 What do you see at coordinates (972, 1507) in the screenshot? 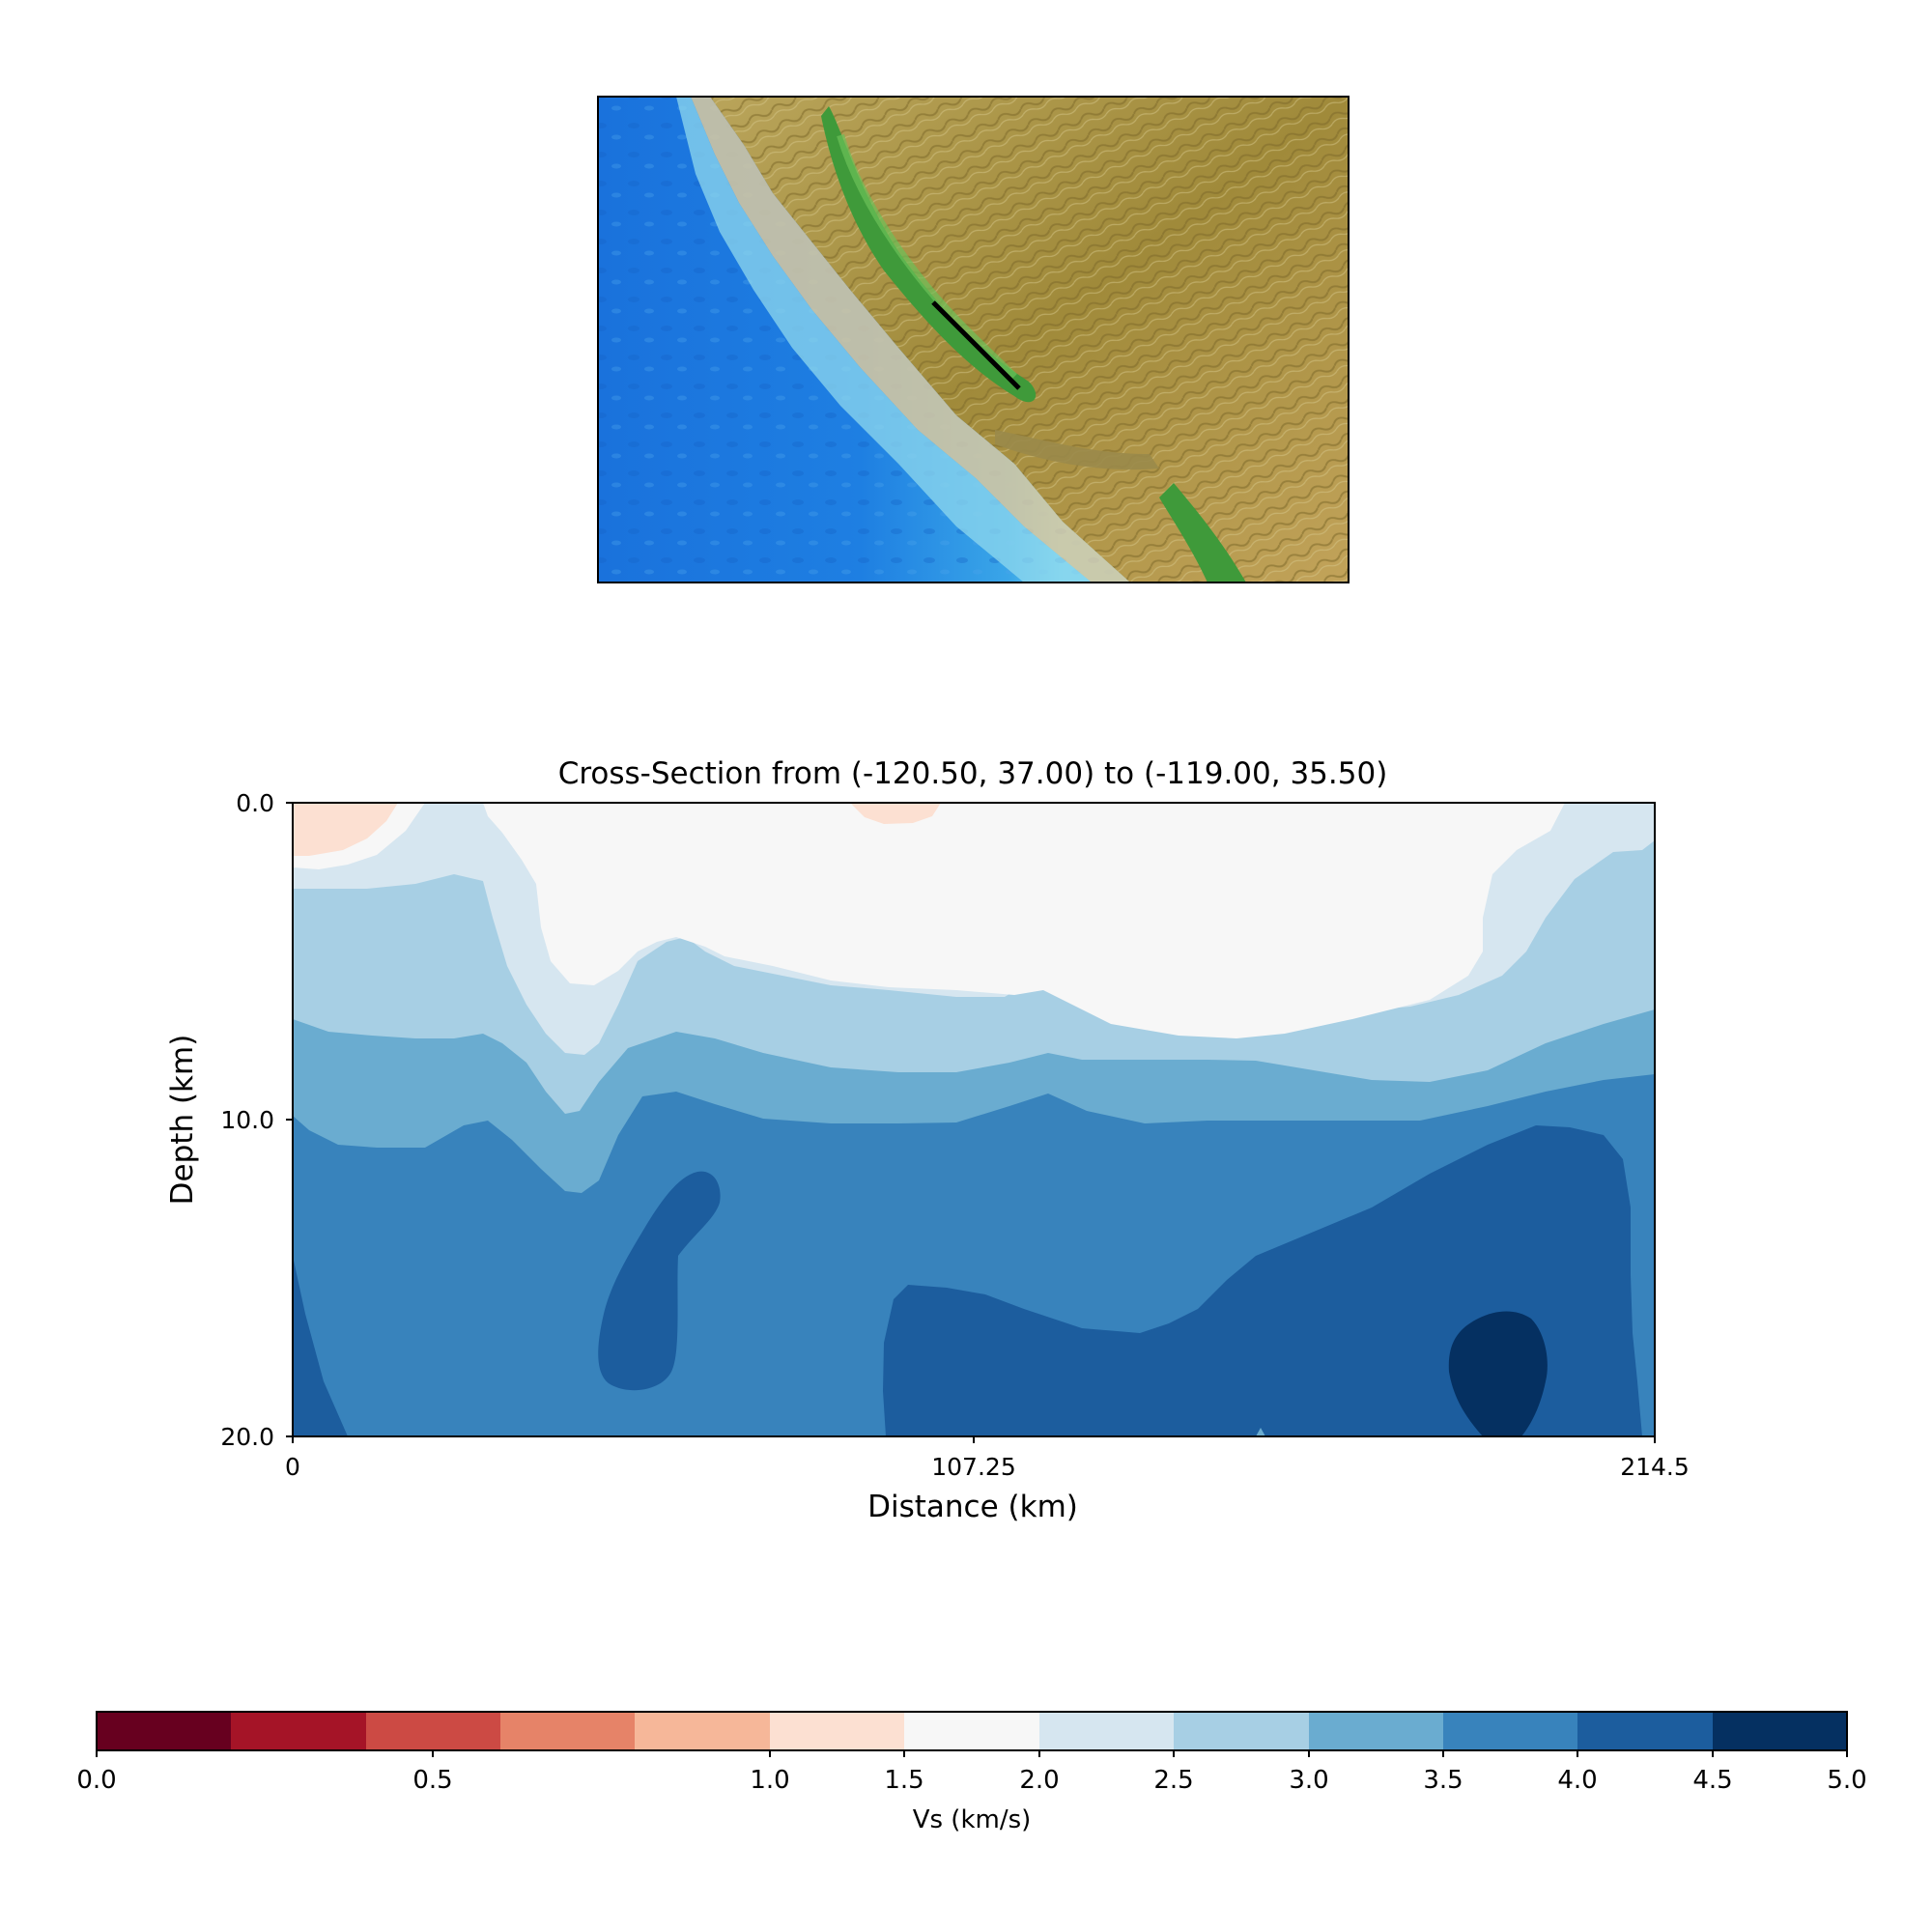
I see `x-axis-label: Distance (km)` at bounding box center [972, 1507].